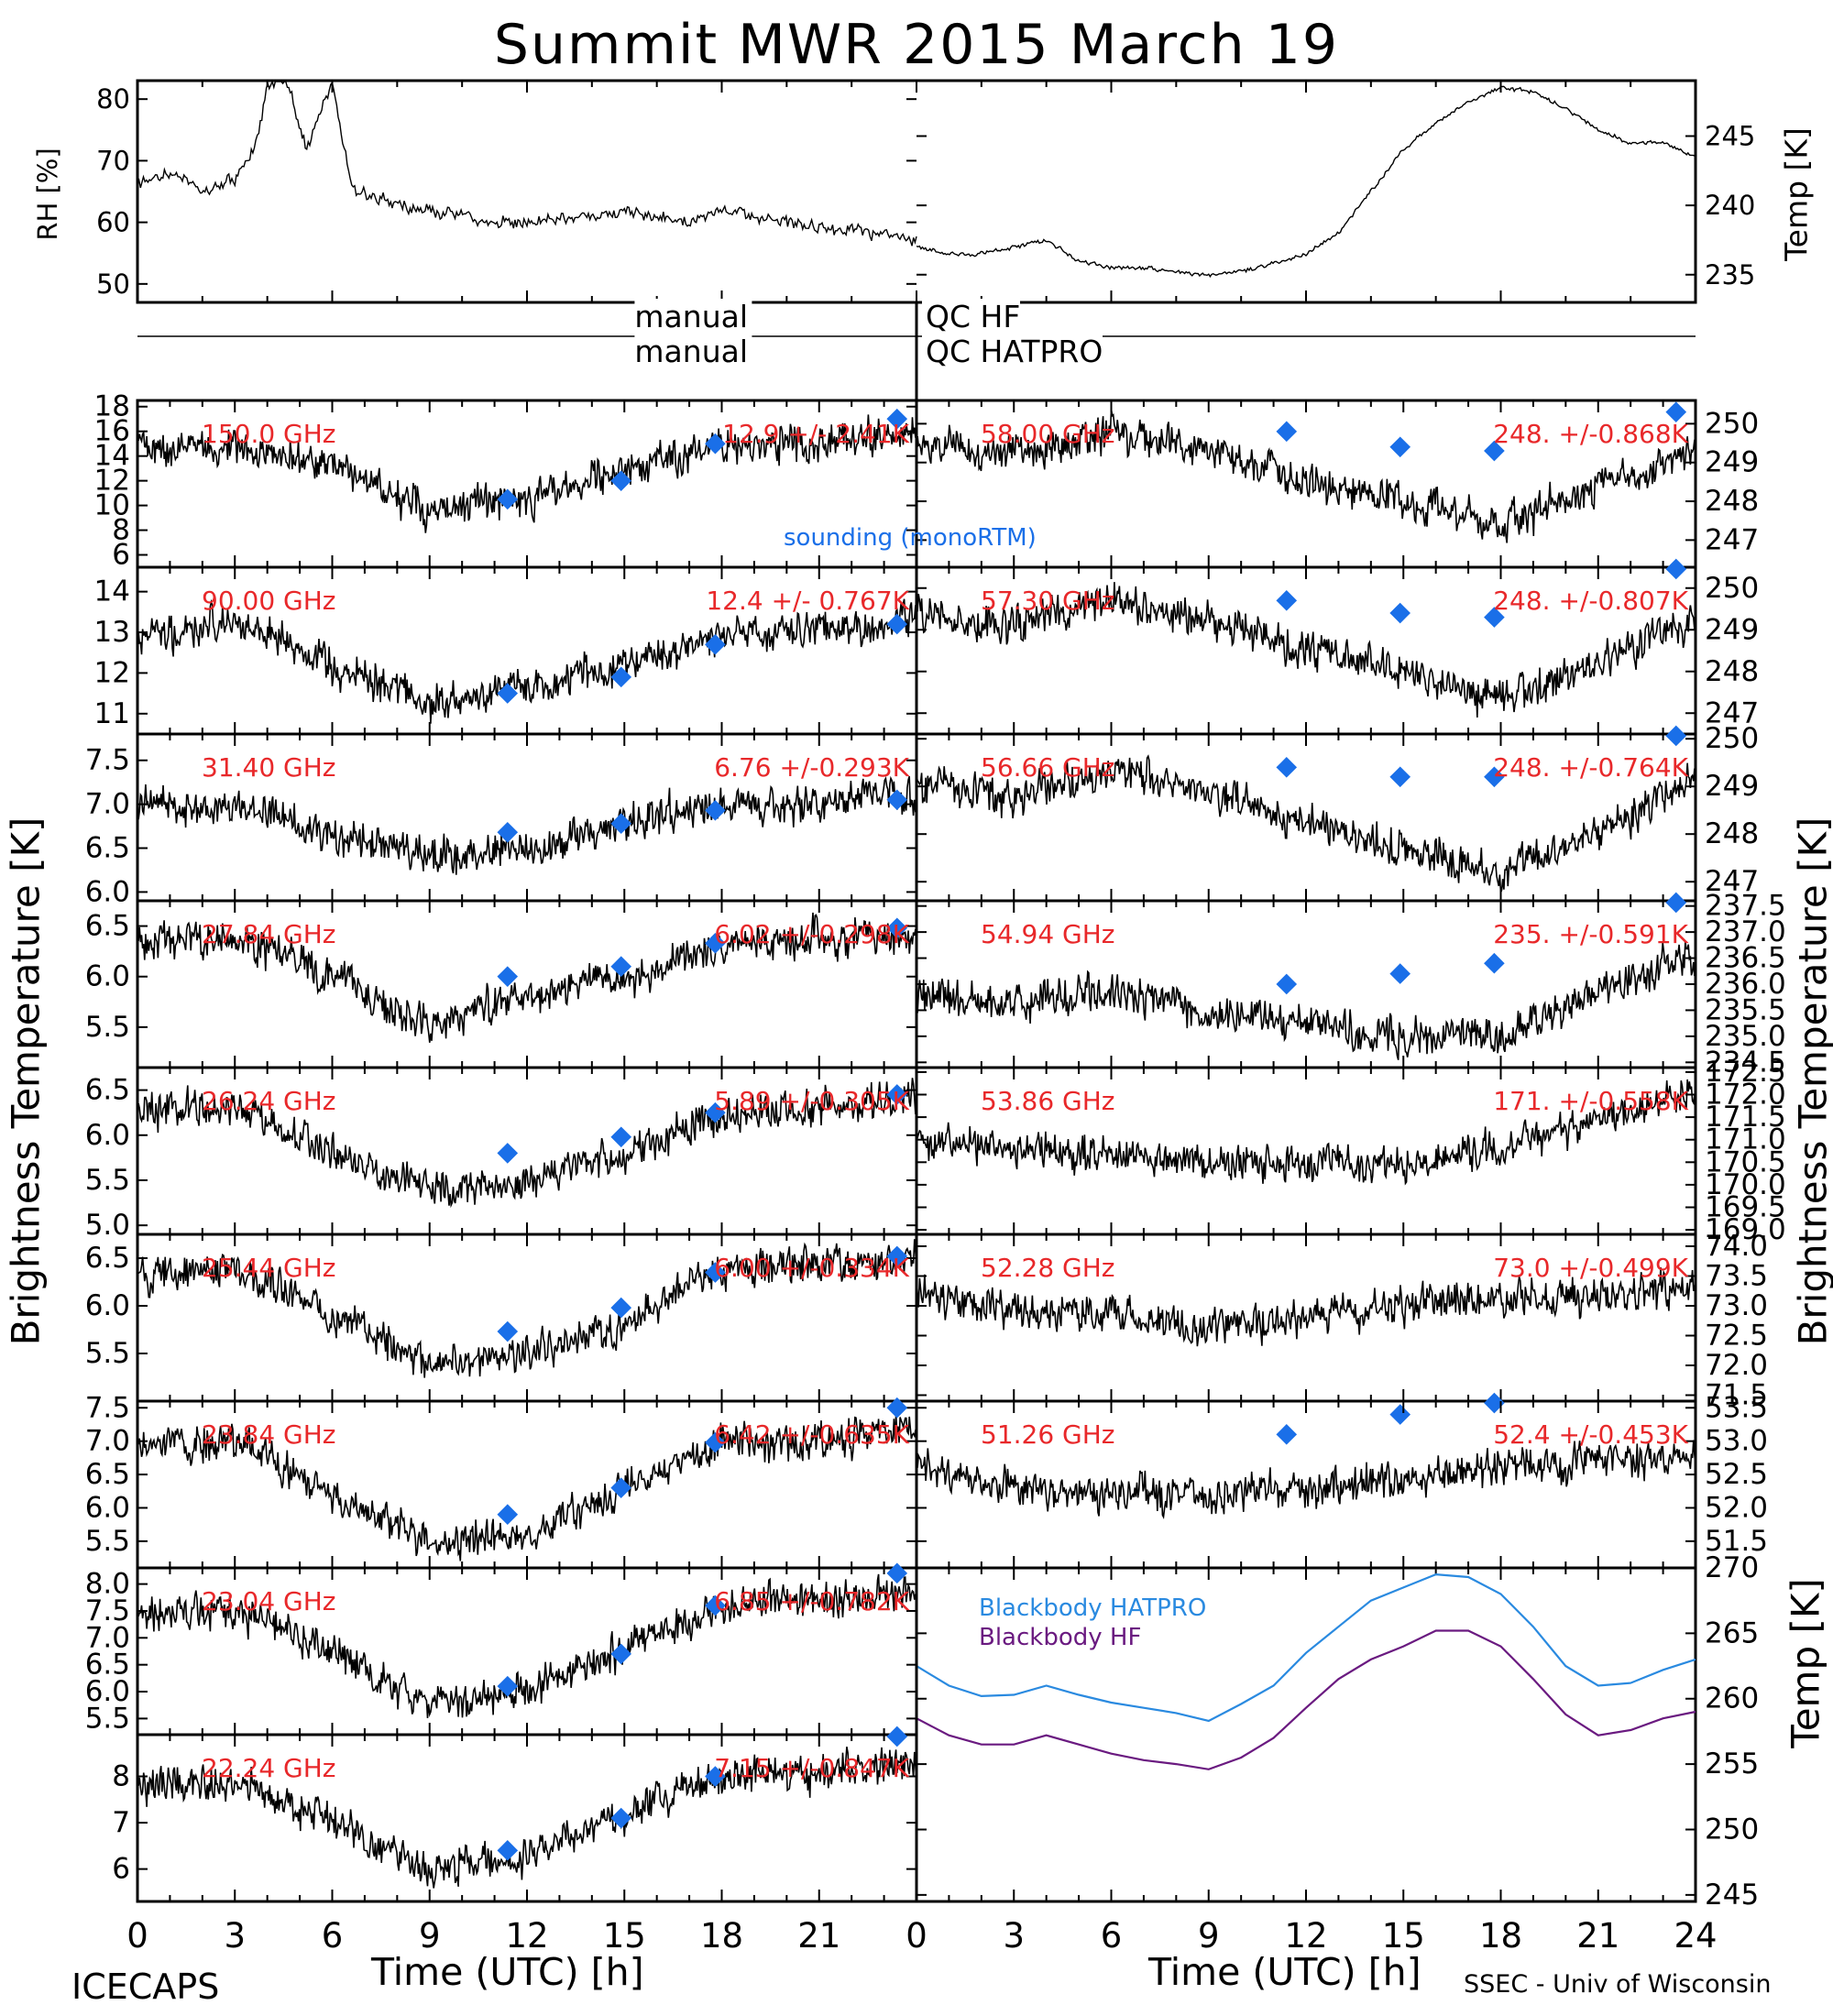 The height and width of the screenshot is (2016, 1833). Describe the element at coordinates (269, 1601) in the screenshot. I see `frequency-label: 23.04 GHz` at that location.